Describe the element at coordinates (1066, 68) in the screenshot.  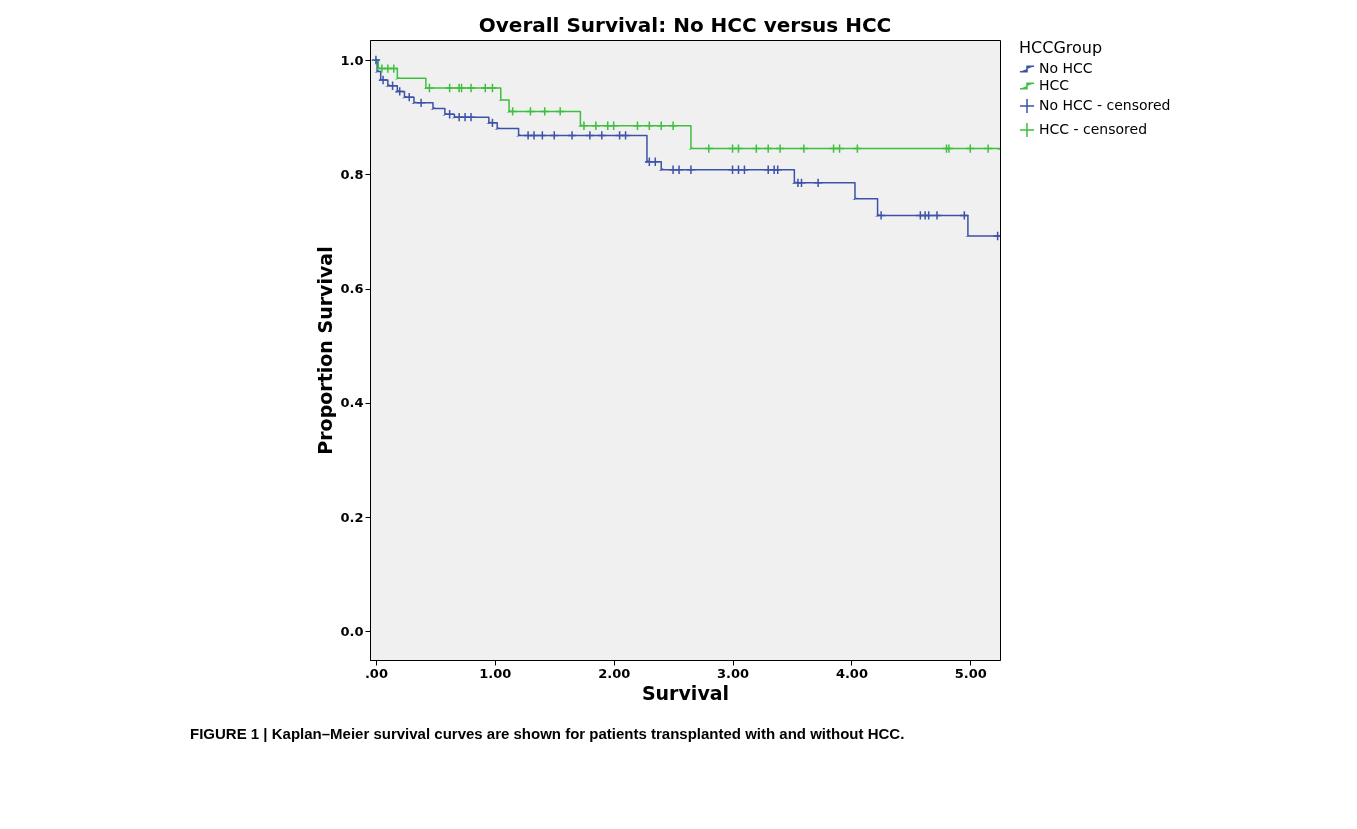
I see `legend-label: No HCC` at that location.